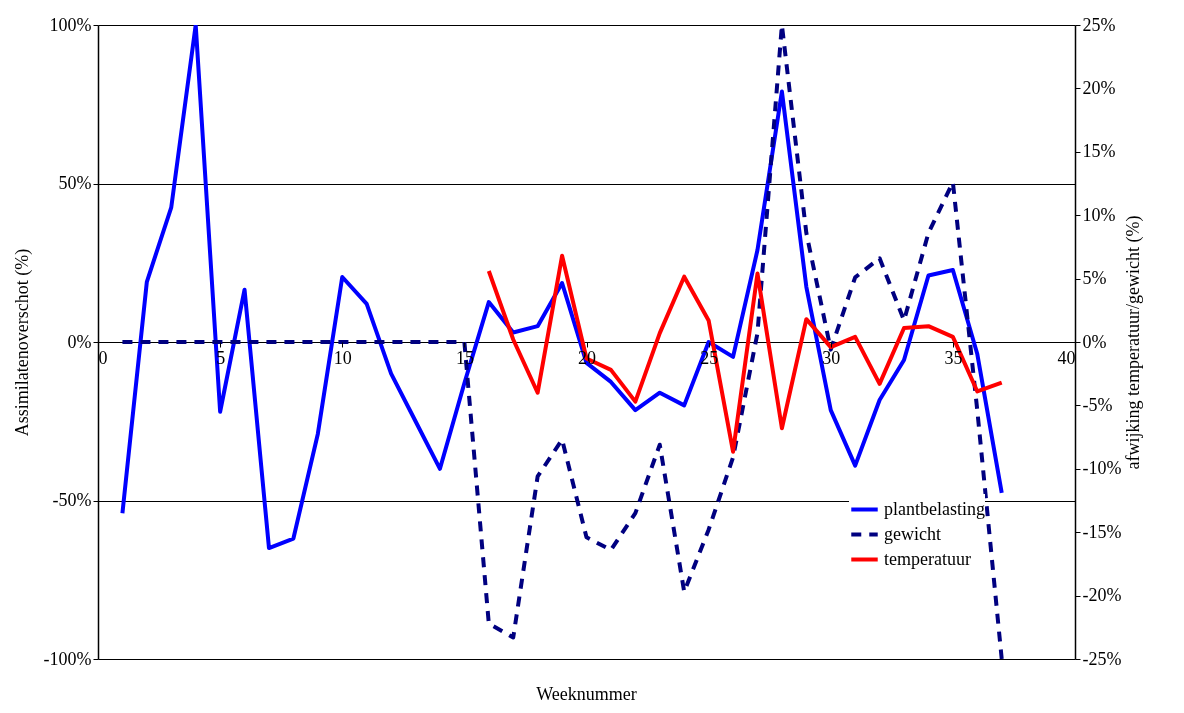  I want to click on line-series, so click(745, 353).